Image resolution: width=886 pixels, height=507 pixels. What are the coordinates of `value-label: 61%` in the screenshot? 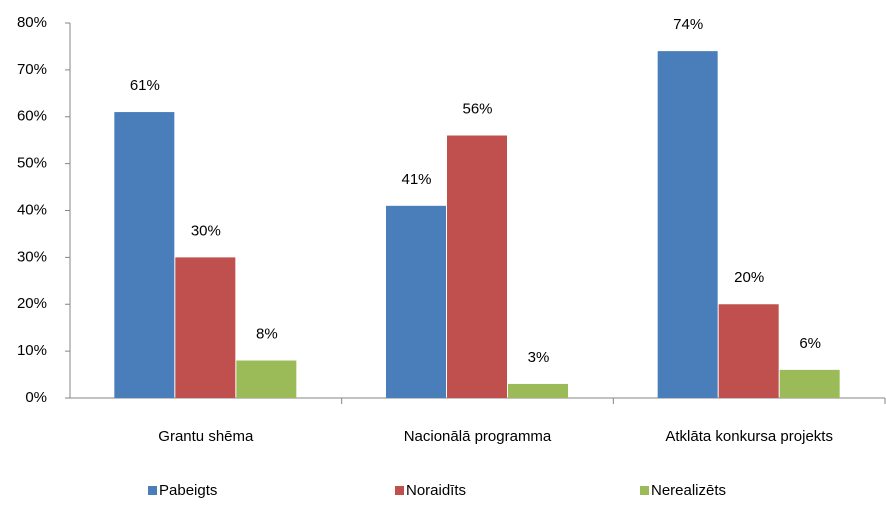 It's located at (145, 85).